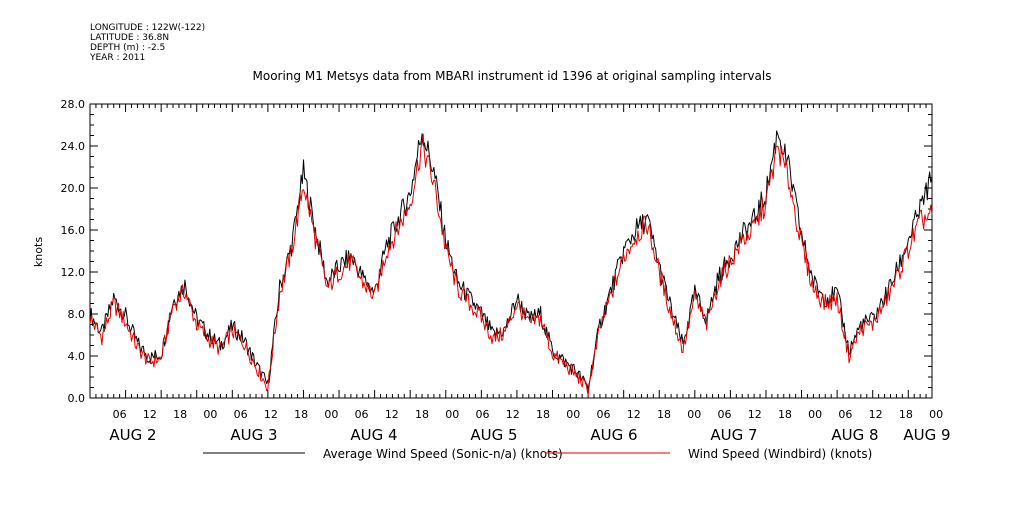 The width and height of the screenshot is (1009, 508). I want to click on meta-longitude: LONGITUDE : 122W(-122), so click(147, 28).